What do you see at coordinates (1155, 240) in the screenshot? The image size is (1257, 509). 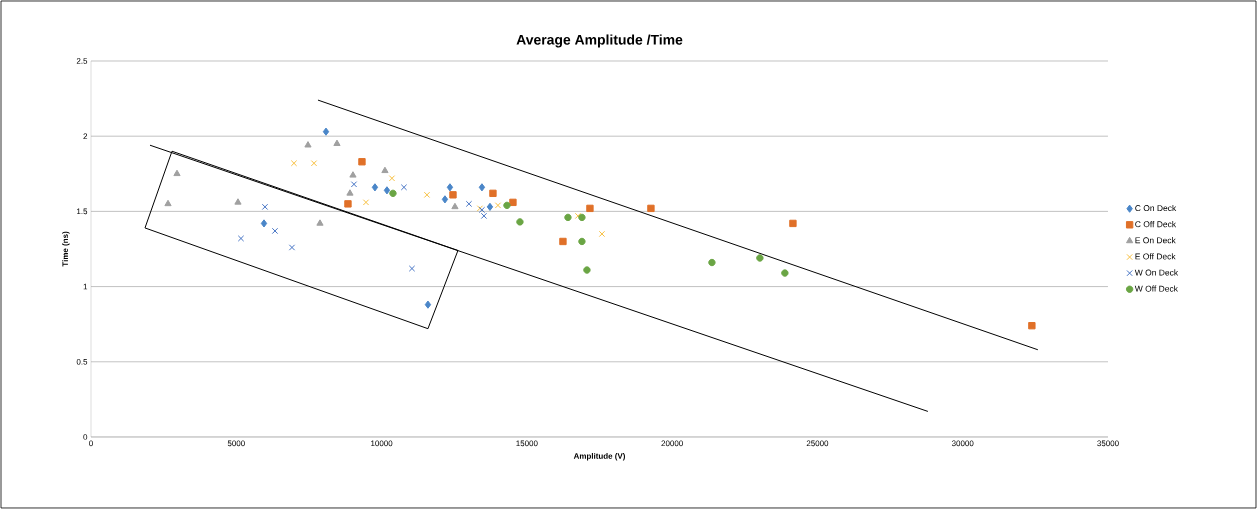 I see `legend-label: E On Deck` at bounding box center [1155, 240].